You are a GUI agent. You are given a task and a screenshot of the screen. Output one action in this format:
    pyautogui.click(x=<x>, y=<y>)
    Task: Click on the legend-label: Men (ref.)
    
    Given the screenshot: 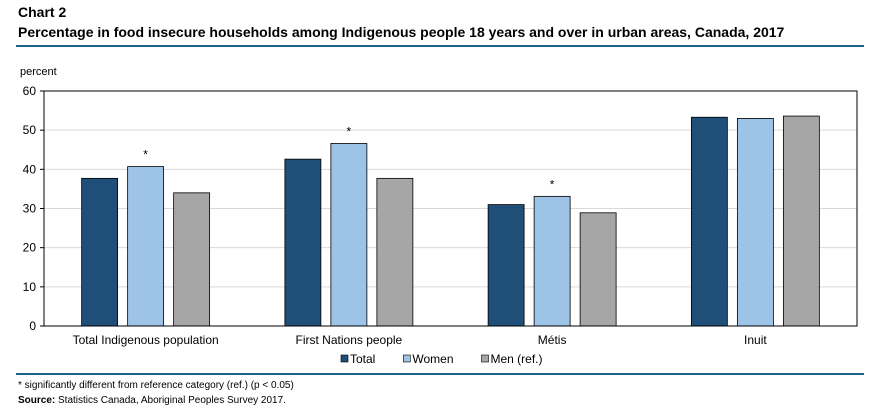 What is the action you would take?
    pyautogui.click(x=517, y=359)
    